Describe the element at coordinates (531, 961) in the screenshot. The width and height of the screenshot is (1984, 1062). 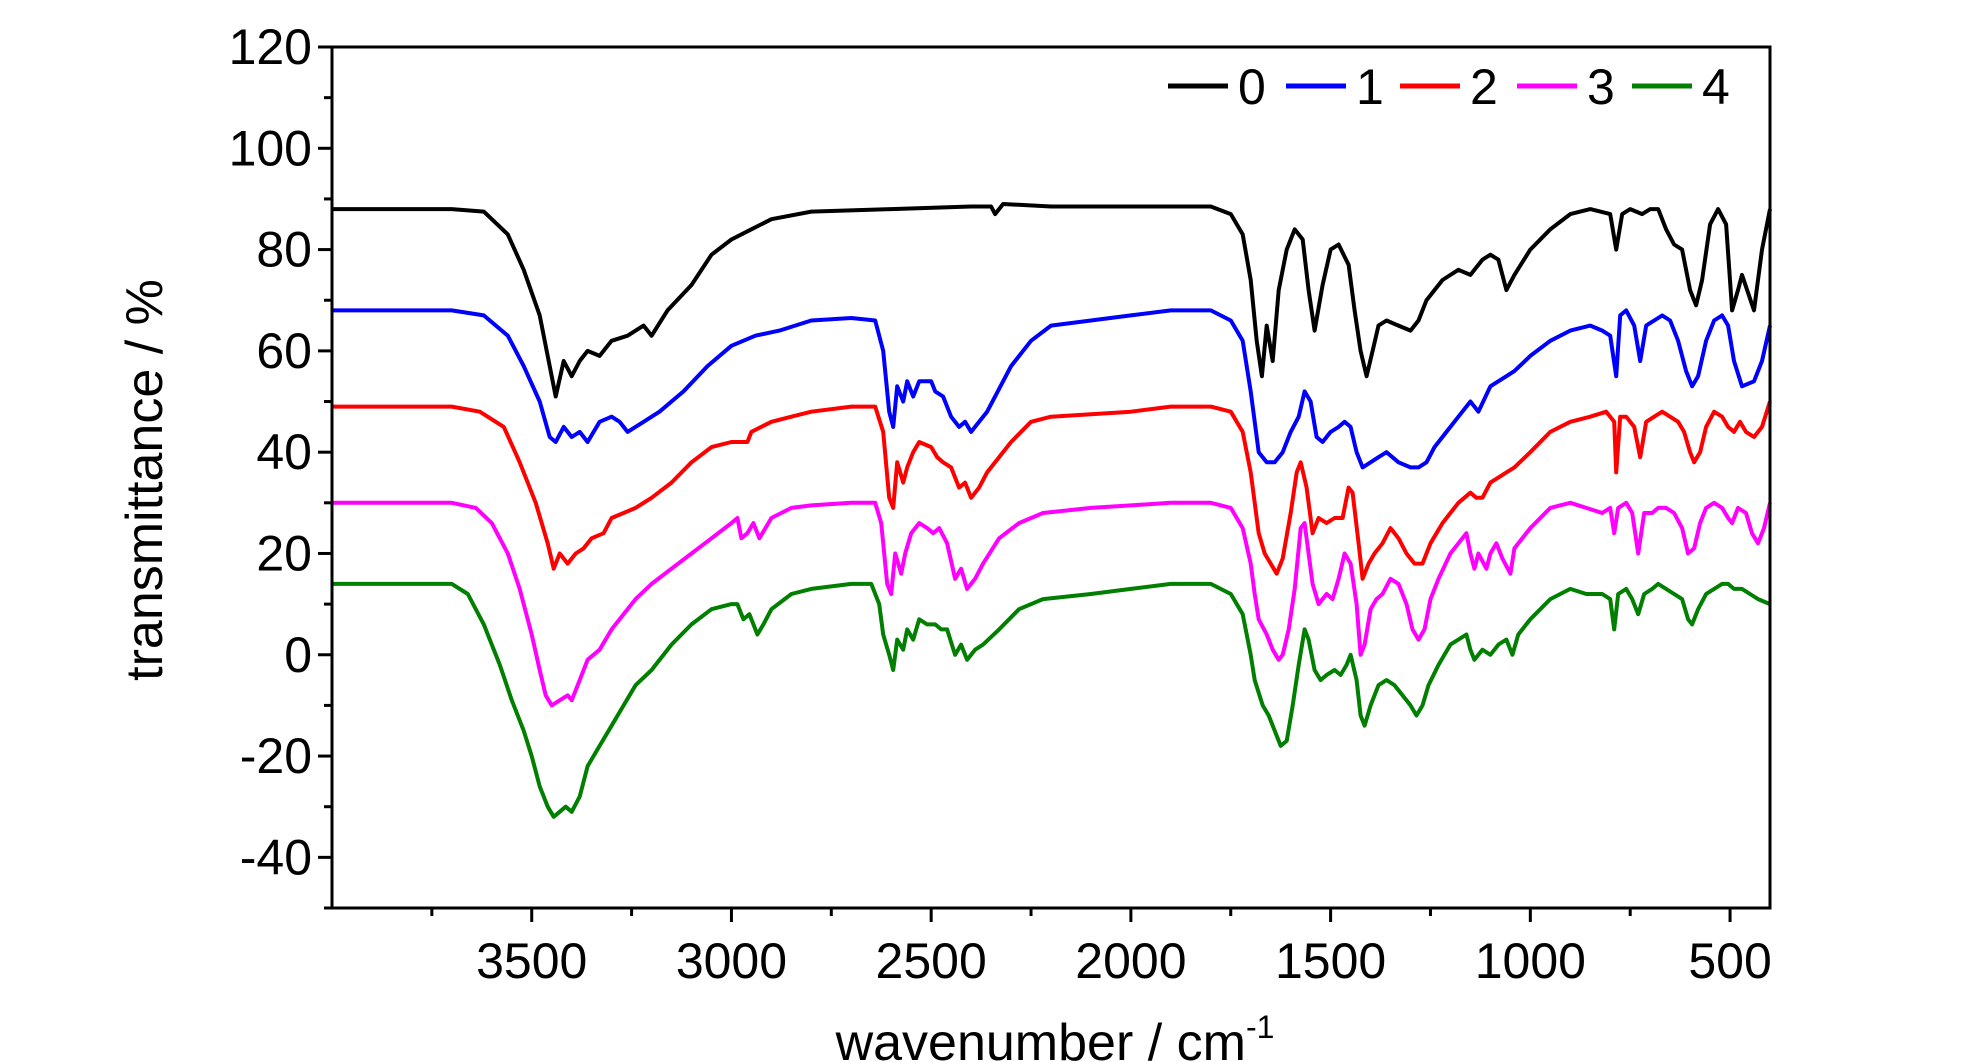
I see `x-tick-label: 3500` at that location.